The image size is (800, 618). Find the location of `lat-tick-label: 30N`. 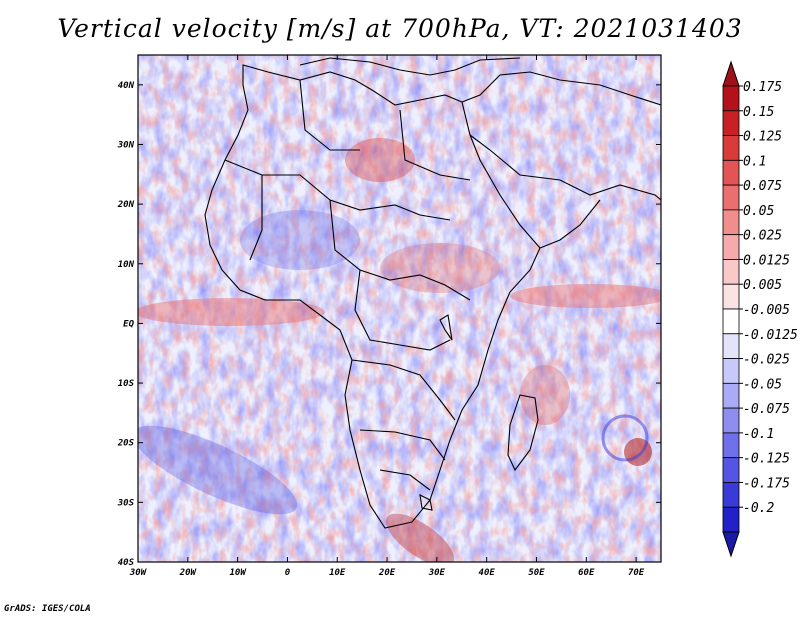

lat-tick-label: 30N is located at coordinates (126, 145).